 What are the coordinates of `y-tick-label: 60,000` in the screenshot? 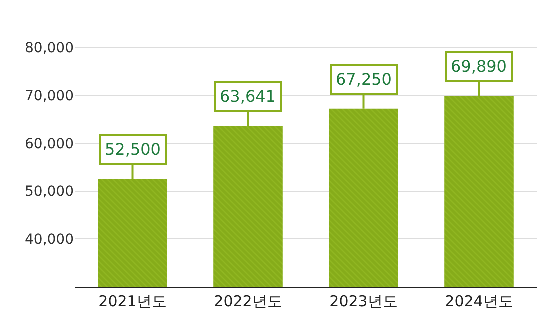 It's located at (49, 144).